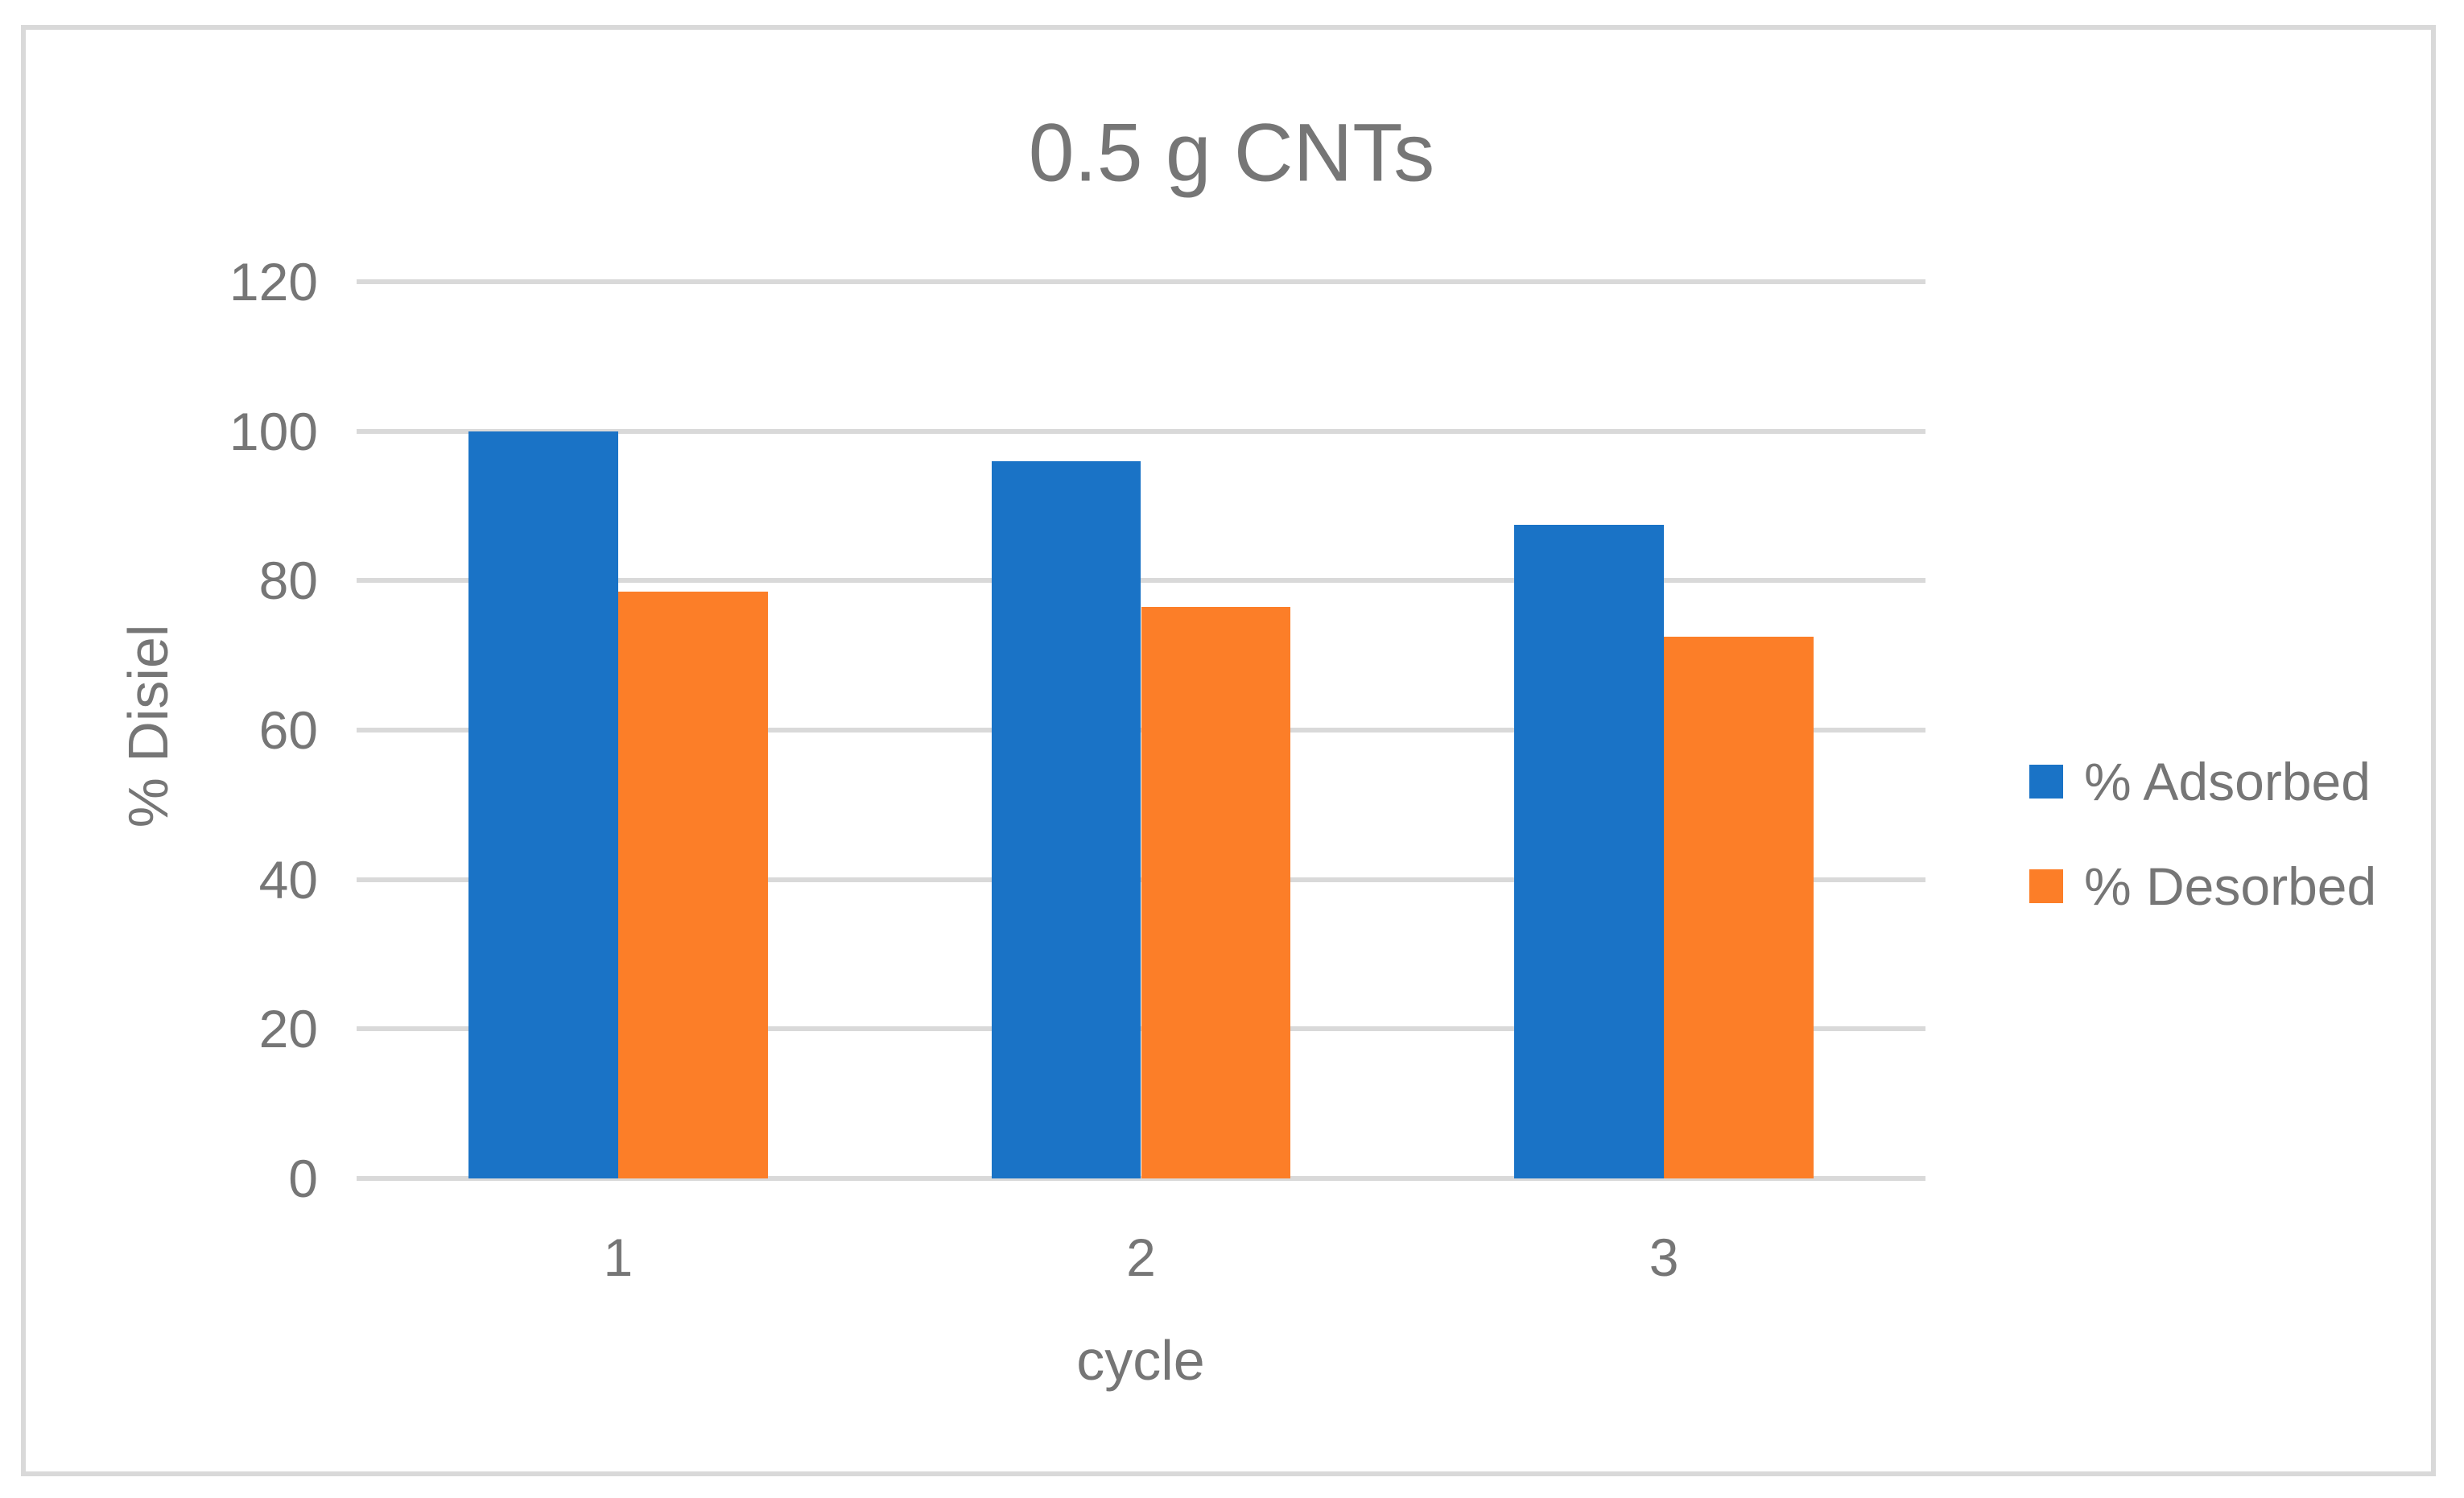 This screenshot has width=2464, height=1498. Describe the element at coordinates (288, 581) in the screenshot. I see `y-tick-label-80: 80` at that location.